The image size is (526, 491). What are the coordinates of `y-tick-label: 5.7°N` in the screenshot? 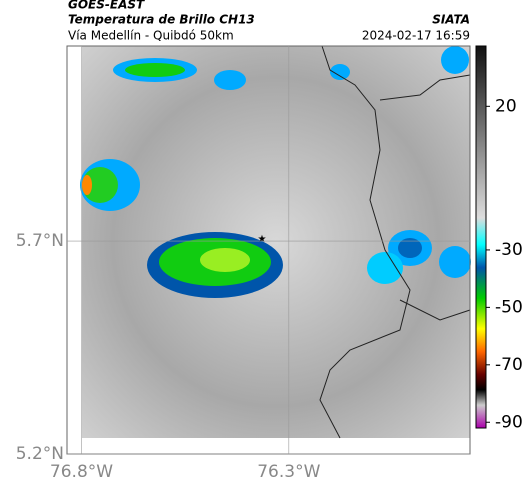 It's located at (40, 241).